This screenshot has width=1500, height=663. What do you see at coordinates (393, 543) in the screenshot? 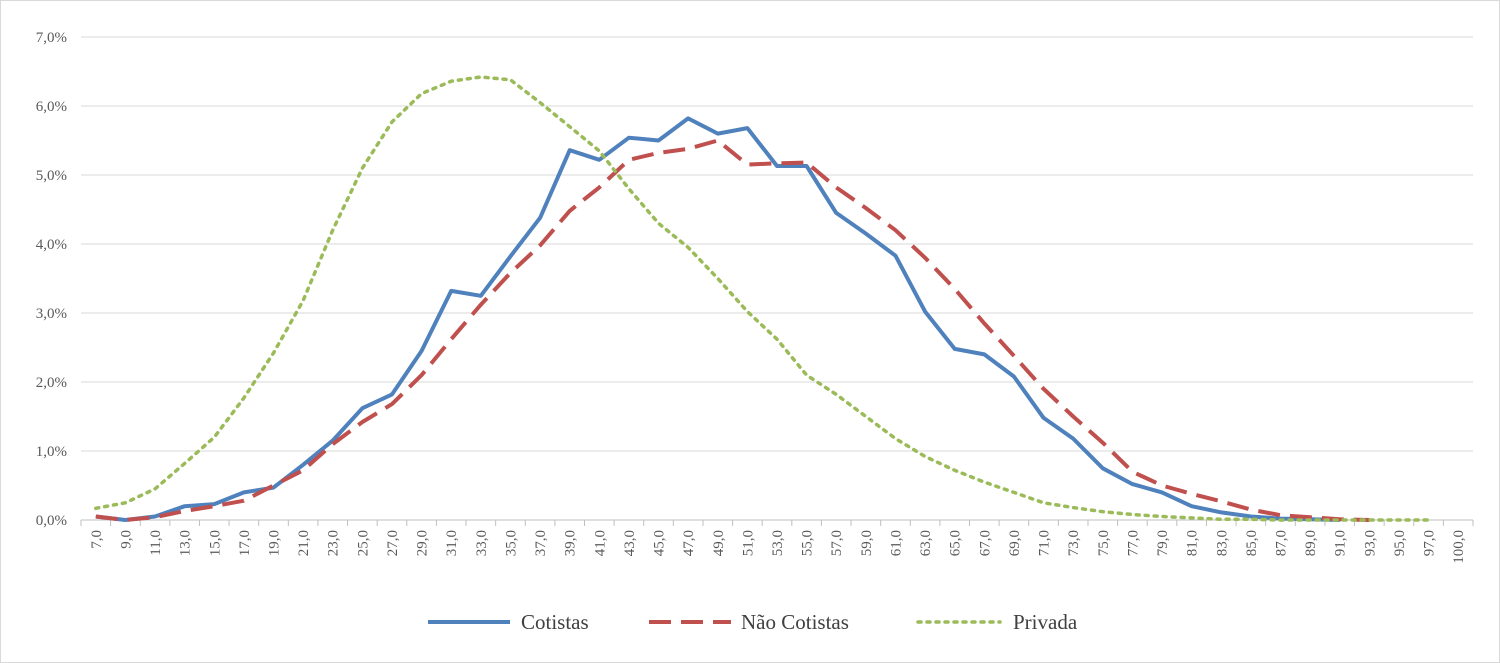
I see `x-tick-label: 27,0` at bounding box center [393, 543].